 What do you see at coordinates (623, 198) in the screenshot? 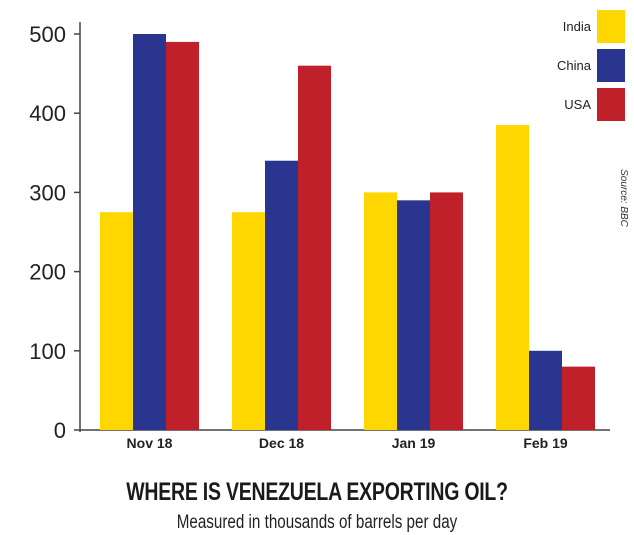
I see `source-label: Source: BBC` at bounding box center [623, 198].